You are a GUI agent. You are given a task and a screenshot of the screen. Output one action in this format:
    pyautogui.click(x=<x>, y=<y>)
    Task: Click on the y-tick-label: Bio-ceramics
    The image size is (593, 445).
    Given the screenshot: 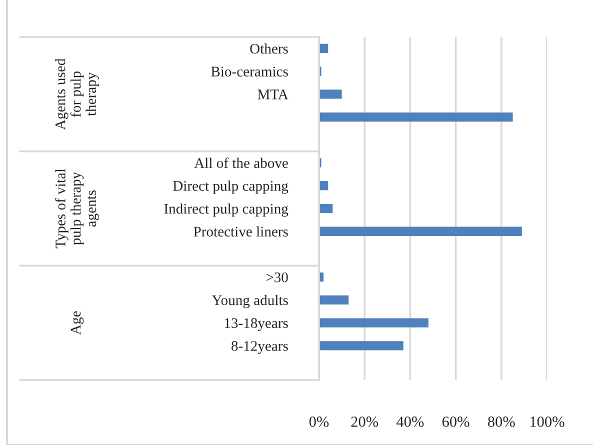 What is the action you would take?
    pyautogui.click(x=249, y=71)
    